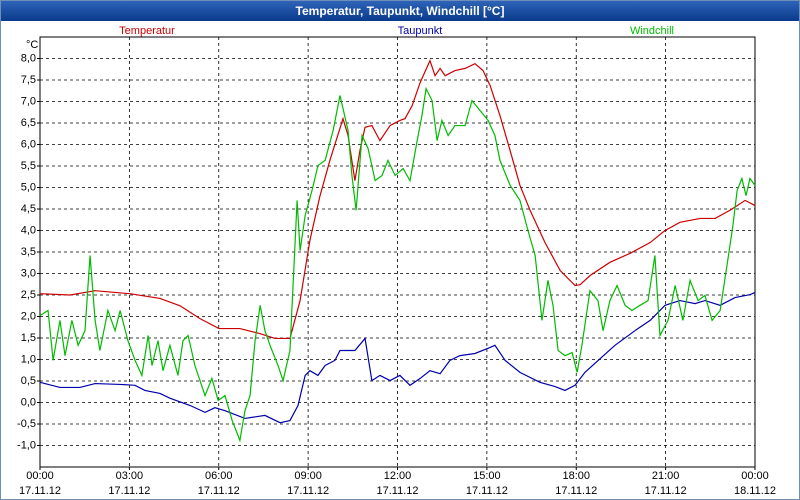 The image size is (800, 500). Describe the element at coordinates (28, 101) in the screenshot. I see `y-tick-label: 7,0` at that location.